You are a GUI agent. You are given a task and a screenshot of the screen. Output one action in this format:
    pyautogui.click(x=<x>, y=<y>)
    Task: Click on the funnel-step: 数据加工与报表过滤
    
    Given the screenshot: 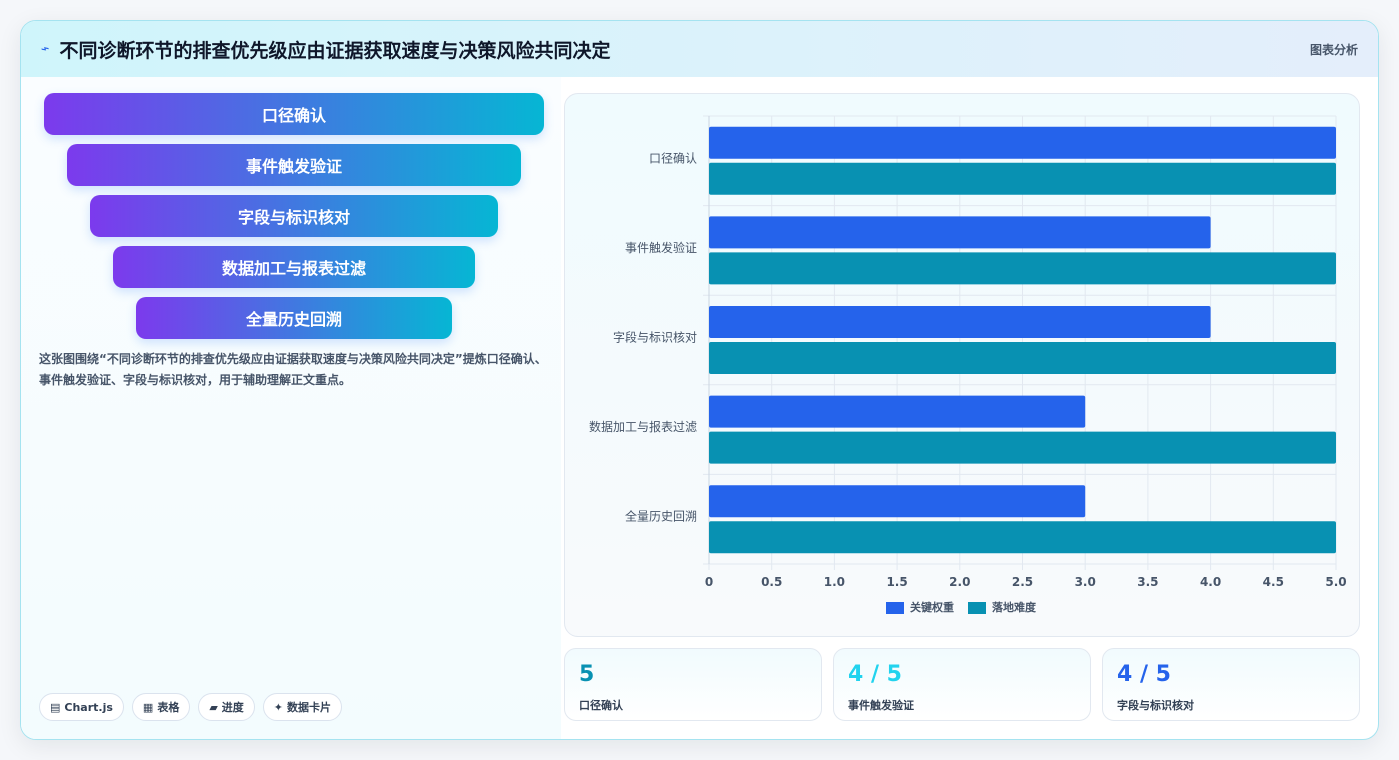 What is the action you would take?
    pyautogui.click(x=294, y=267)
    